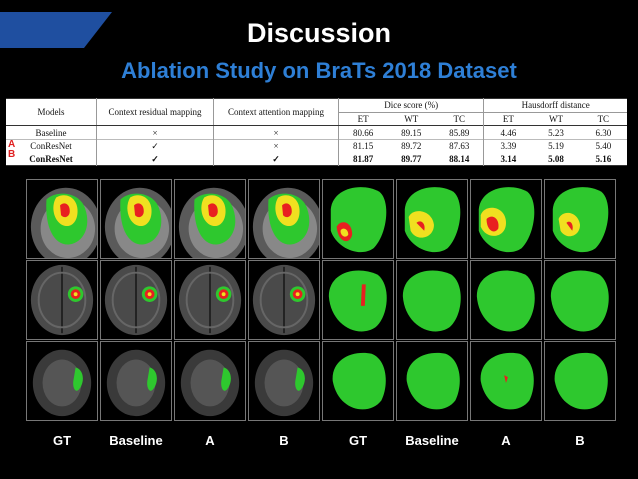 The height and width of the screenshot is (479, 638). What do you see at coordinates (411, 146) in the screenshot?
I see `table-cell: 89.72` at bounding box center [411, 146].